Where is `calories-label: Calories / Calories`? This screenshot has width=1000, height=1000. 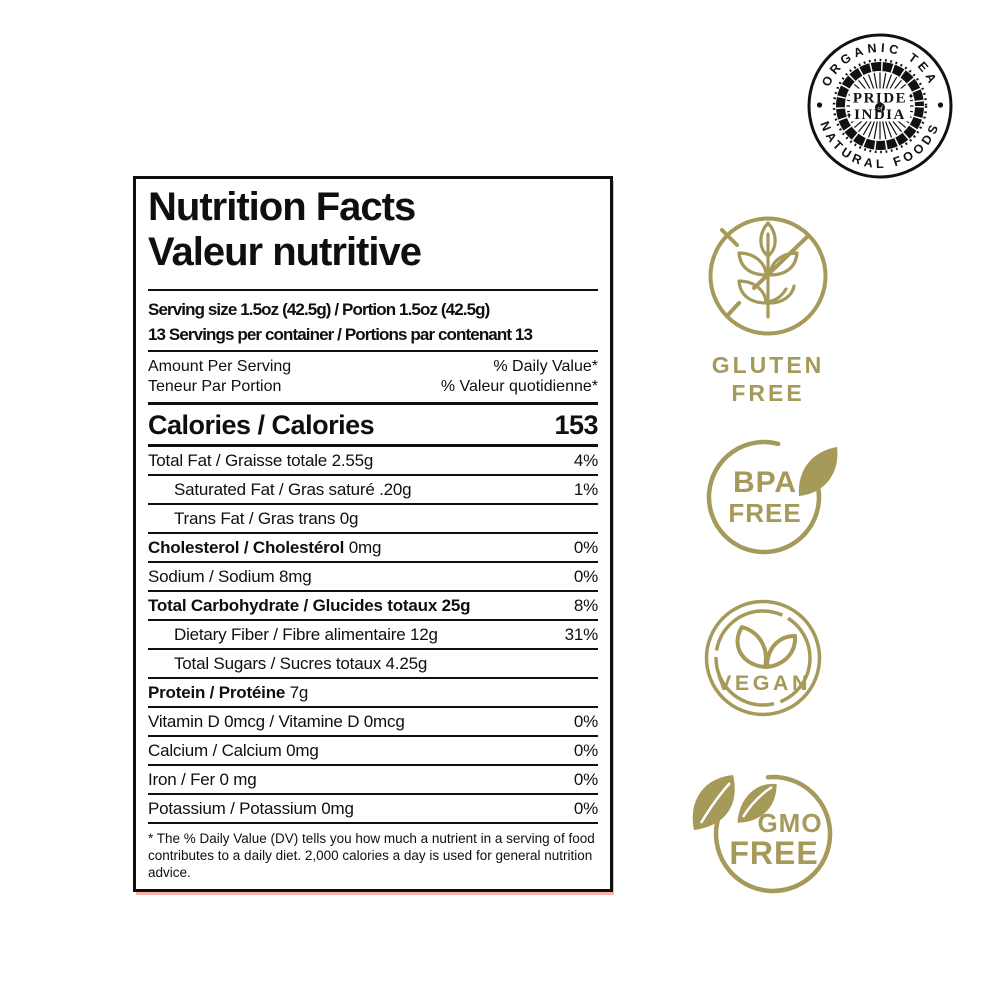 calories-label: Calories / Calories is located at coordinates (261, 425).